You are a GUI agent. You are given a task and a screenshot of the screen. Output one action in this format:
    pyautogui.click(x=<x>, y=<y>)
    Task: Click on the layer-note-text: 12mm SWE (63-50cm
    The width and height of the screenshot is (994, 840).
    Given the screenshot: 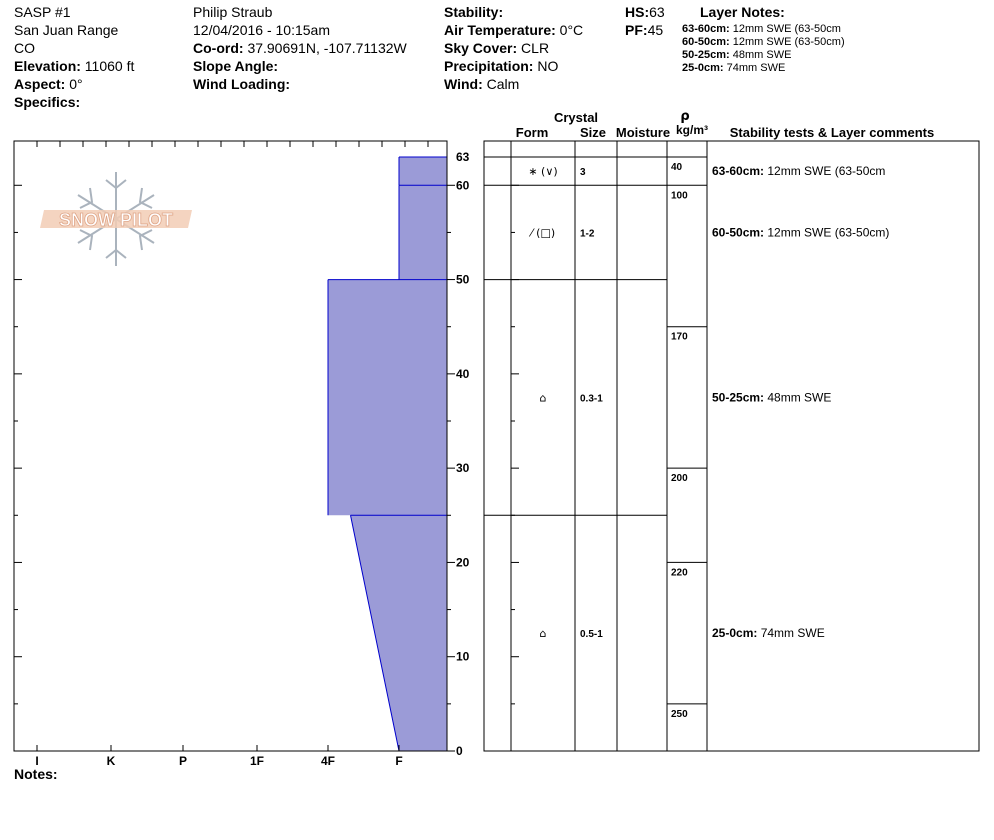 What is the action you would take?
    pyautogui.click(x=786, y=29)
    